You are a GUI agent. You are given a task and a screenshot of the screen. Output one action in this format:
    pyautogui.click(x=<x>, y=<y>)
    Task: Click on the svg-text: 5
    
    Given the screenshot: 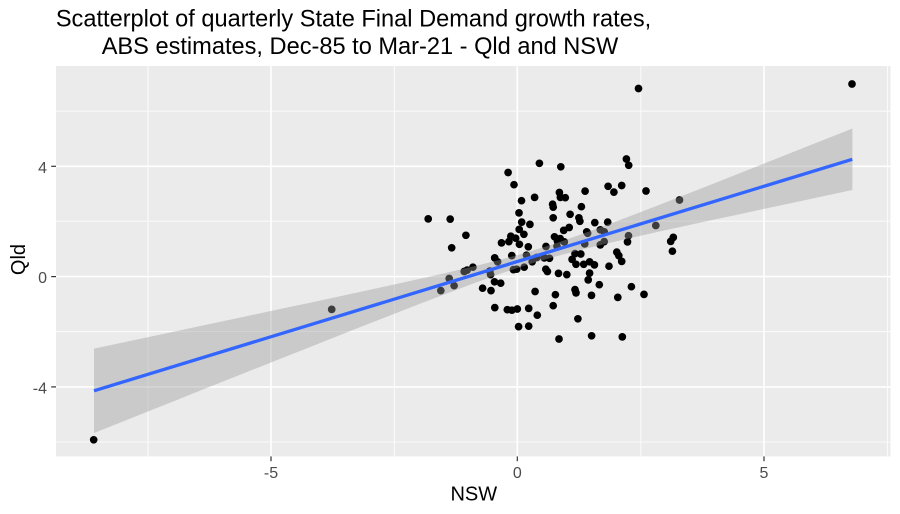 What is the action you would take?
    pyautogui.click(x=764, y=473)
    